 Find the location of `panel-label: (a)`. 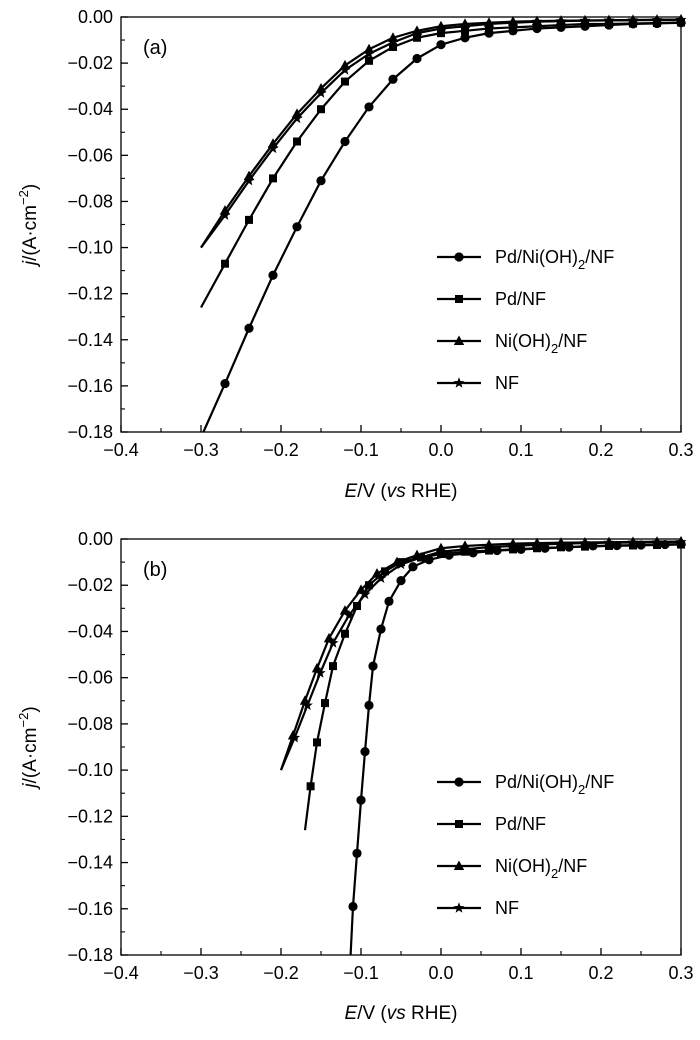

panel-label: (a) is located at coordinates (155, 48).